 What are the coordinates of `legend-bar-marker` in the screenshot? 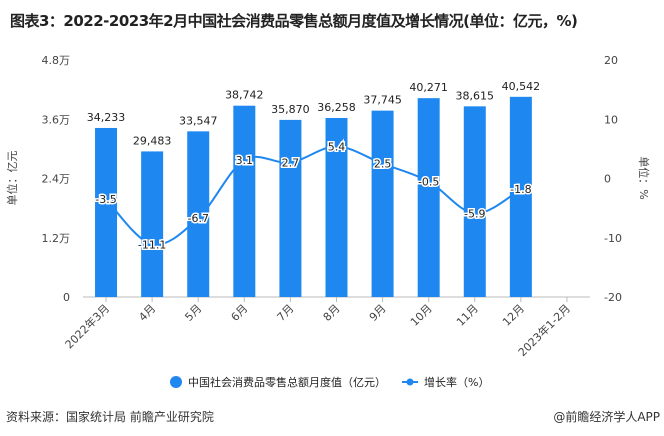 It's located at (176, 382).